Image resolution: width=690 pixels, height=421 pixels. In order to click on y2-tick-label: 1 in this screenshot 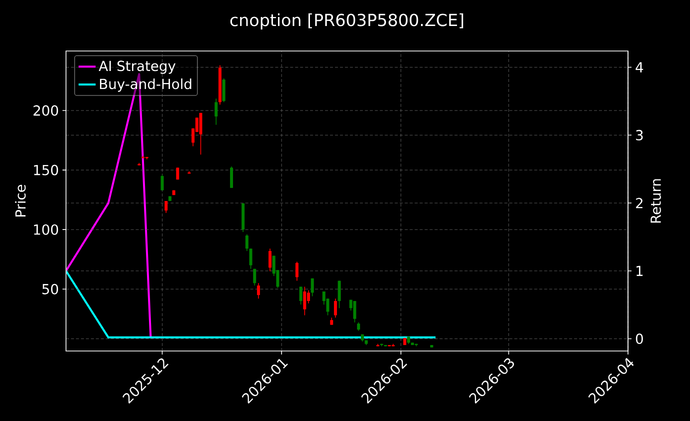, I will do `click(639, 271)`.